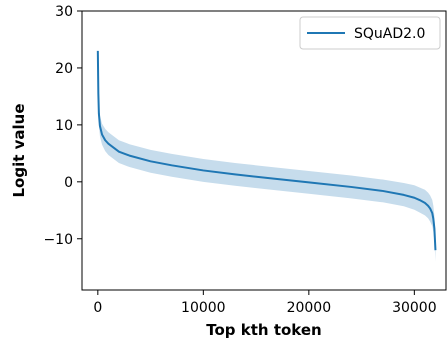 Image resolution: width=448 pixels, height=340 pixels. What do you see at coordinates (263, 330) in the screenshot?
I see `x-axis-title: Top kth token` at bounding box center [263, 330].